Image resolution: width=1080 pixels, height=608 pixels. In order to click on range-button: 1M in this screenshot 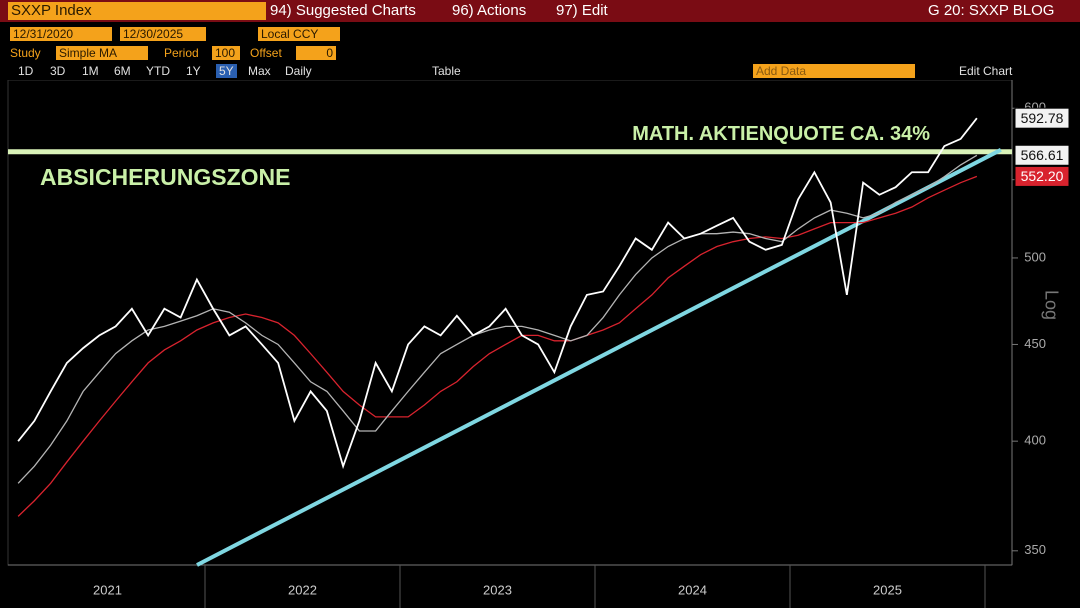, I will do `click(90, 71)`.